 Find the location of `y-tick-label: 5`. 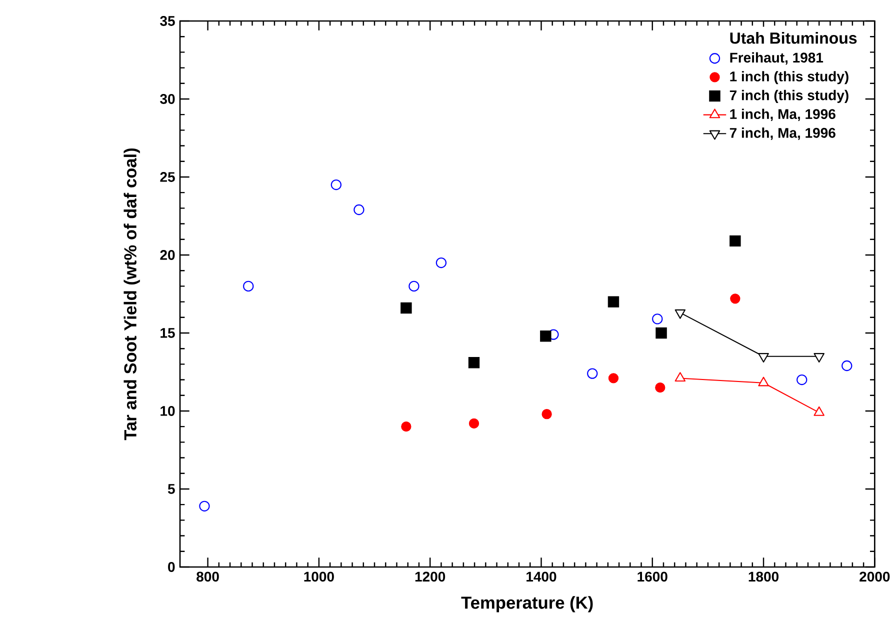

y-tick-label: 5 is located at coordinates (171, 489).